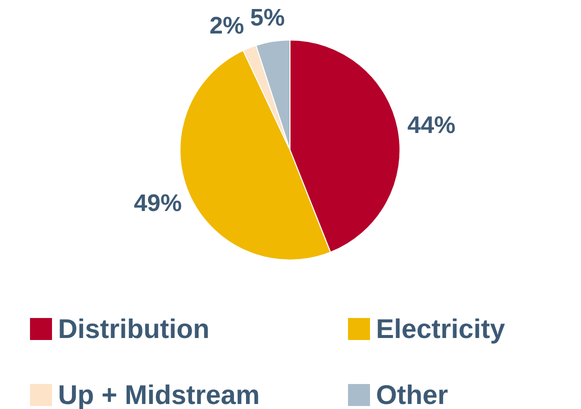 The width and height of the screenshot is (581, 409). I want to click on legend-label: Other, so click(412, 394).